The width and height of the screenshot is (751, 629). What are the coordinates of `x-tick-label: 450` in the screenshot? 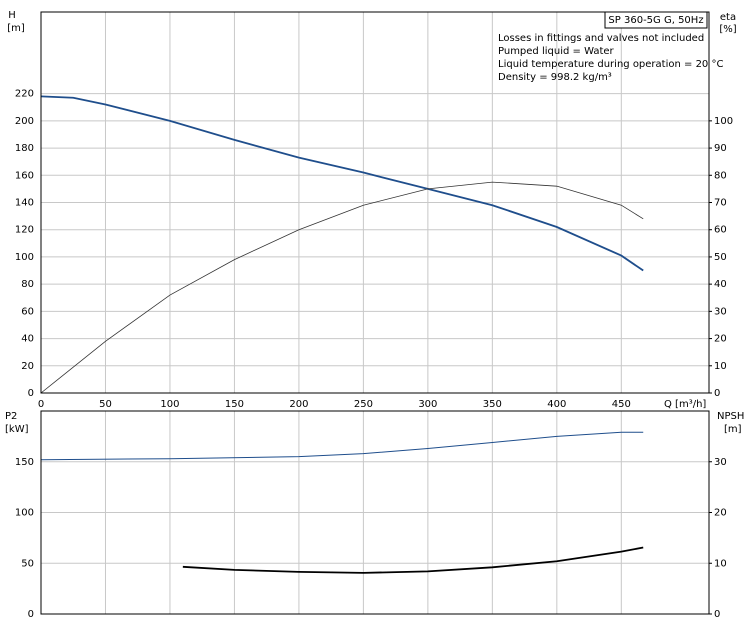 It's located at (621, 404).